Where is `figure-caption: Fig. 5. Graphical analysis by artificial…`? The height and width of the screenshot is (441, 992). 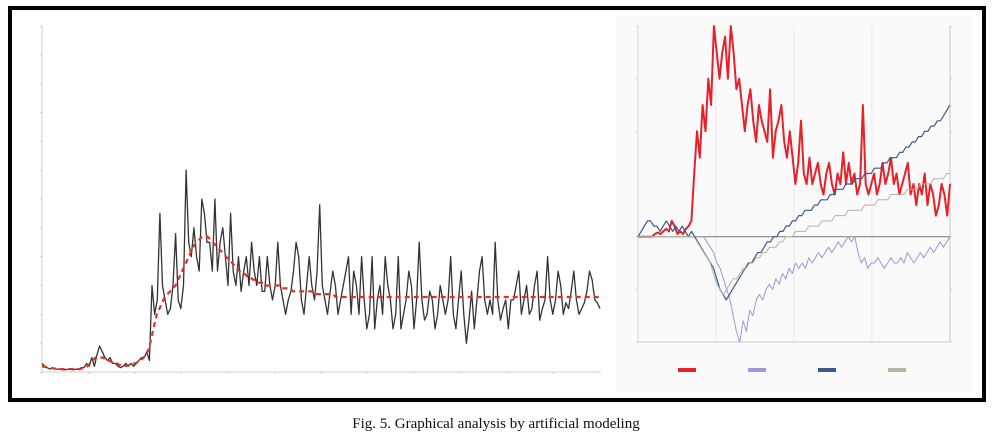
figure-caption: Fig. 5. Graphical analysis by artificial… is located at coordinates (496, 424).